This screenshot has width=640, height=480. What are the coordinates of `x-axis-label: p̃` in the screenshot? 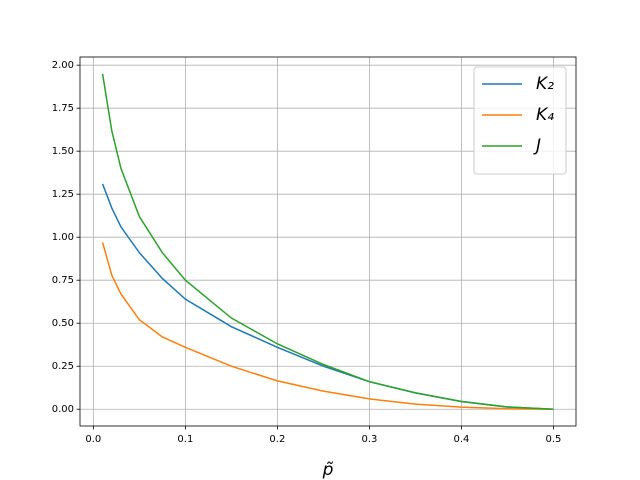 It's located at (328, 470).